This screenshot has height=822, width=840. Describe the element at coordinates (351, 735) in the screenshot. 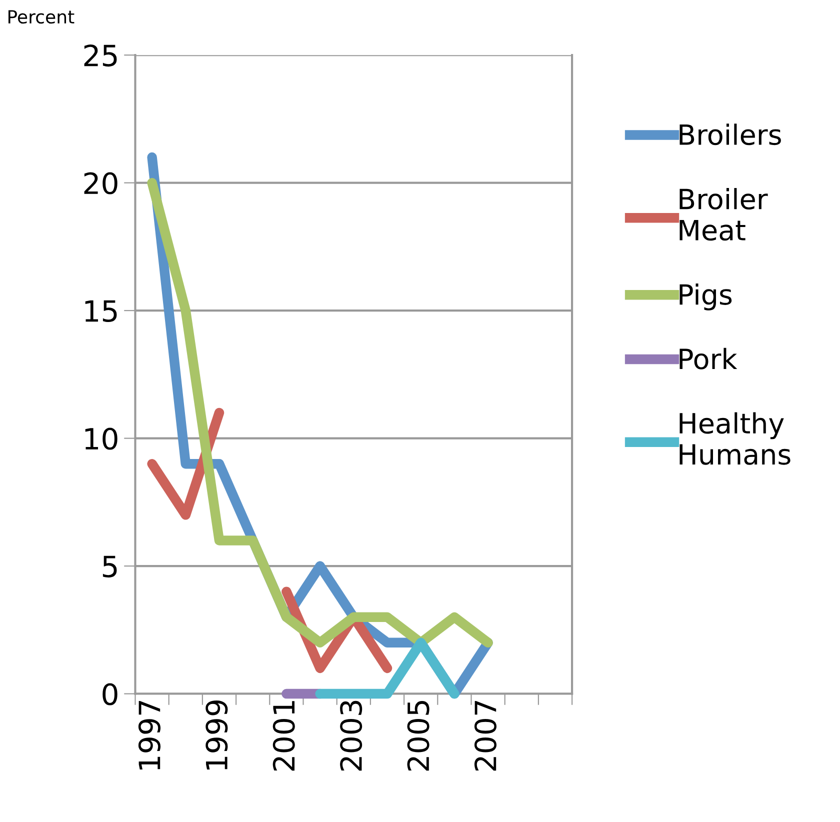

I see `x-tick-label: 2003` at that location.